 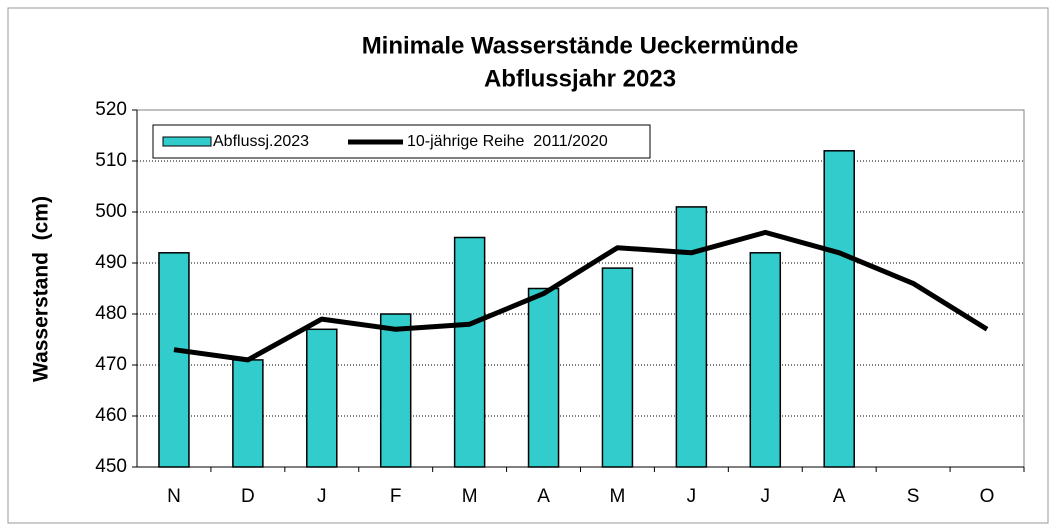 What do you see at coordinates (187, 141) in the screenshot?
I see `legend-swatch` at bounding box center [187, 141].